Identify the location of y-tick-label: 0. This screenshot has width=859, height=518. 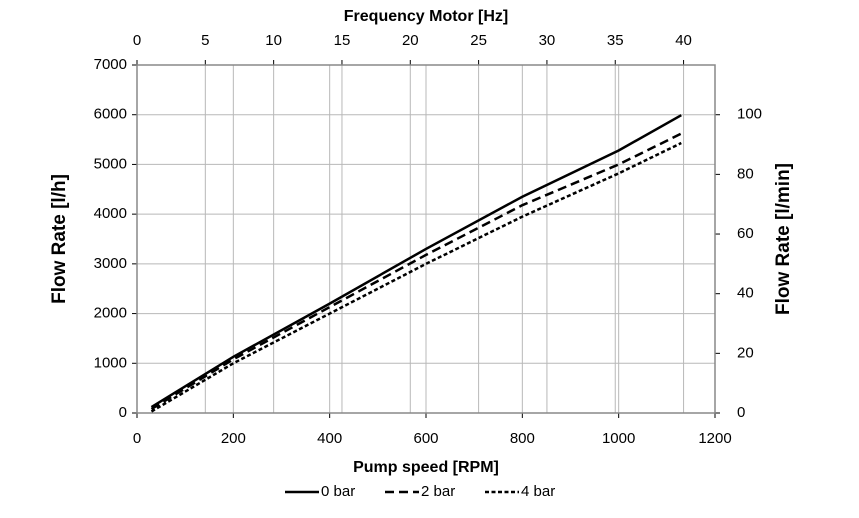
(123, 412).